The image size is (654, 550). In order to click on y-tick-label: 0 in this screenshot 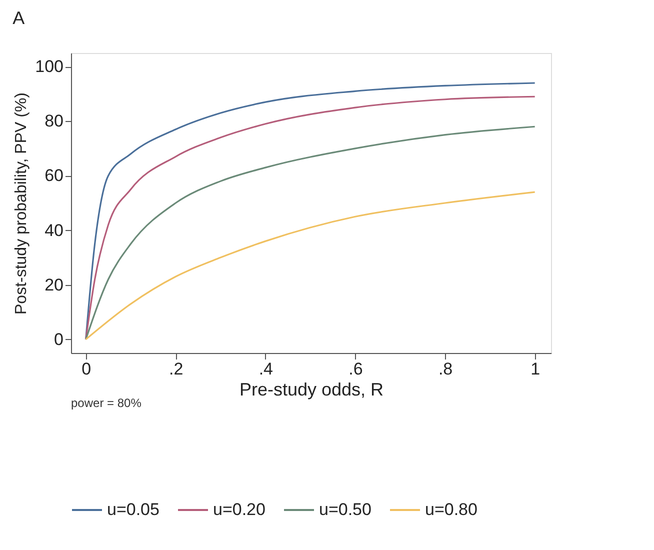, I will do `click(59, 339)`.